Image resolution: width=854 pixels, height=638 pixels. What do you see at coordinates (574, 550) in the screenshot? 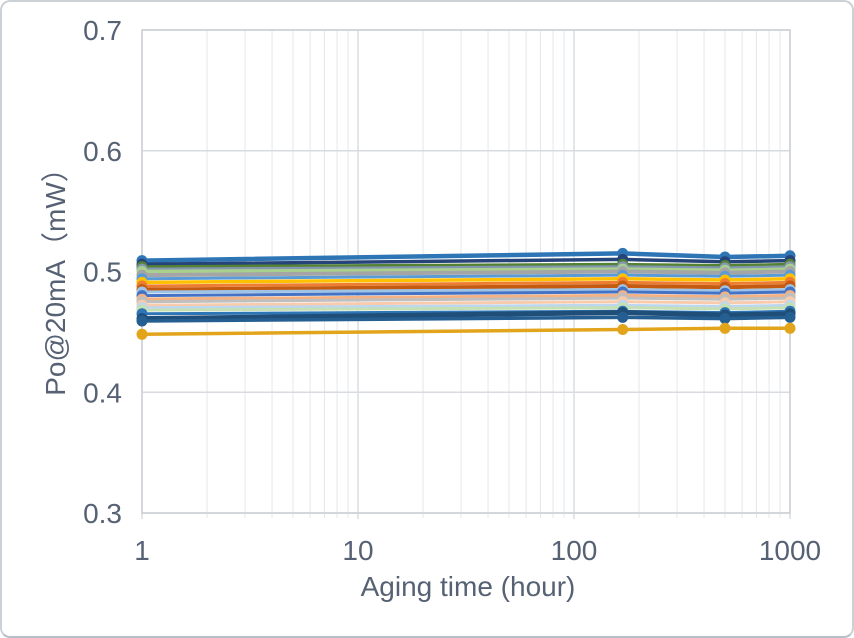
I see `x-tick-label: 100` at bounding box center [574, 550].